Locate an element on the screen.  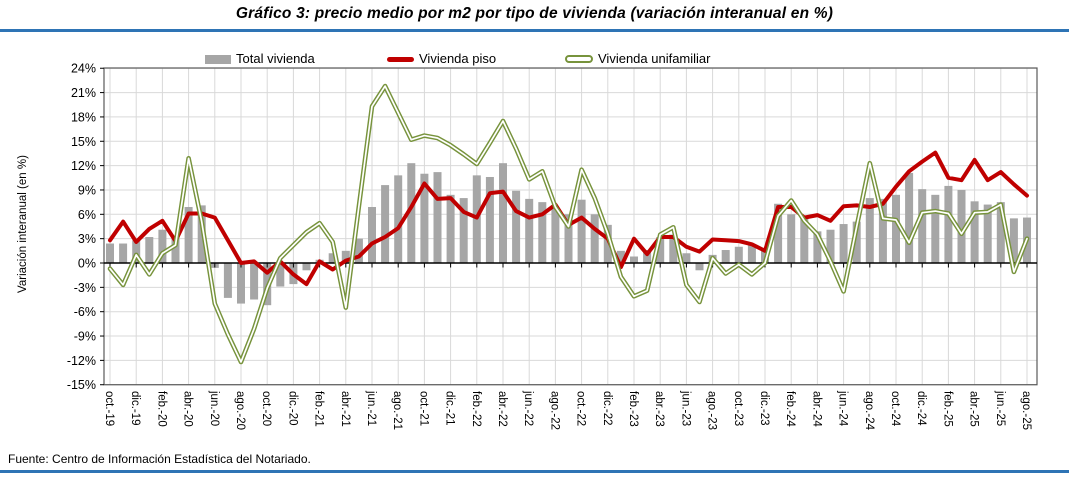
x-tick-label: feb.-22 is located at coordinates (476, 409).